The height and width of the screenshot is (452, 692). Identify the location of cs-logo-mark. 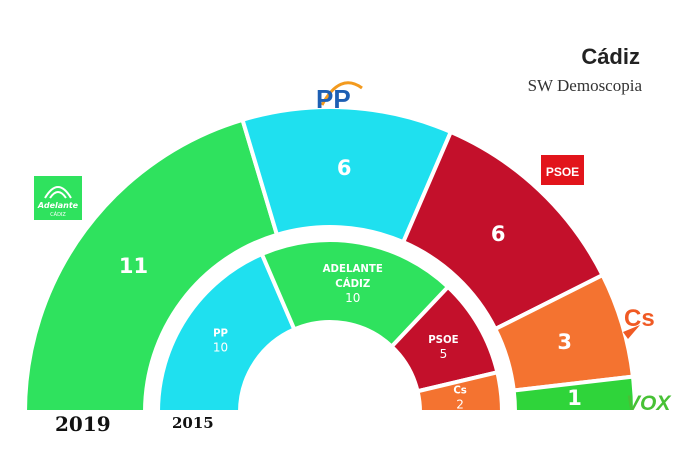
(631, 332).